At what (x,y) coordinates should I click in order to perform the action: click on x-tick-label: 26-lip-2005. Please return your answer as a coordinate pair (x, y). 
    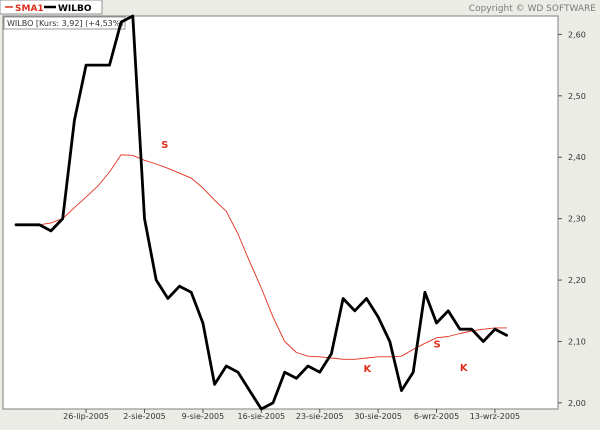
    Looking at the image, I should click on (86, 416).